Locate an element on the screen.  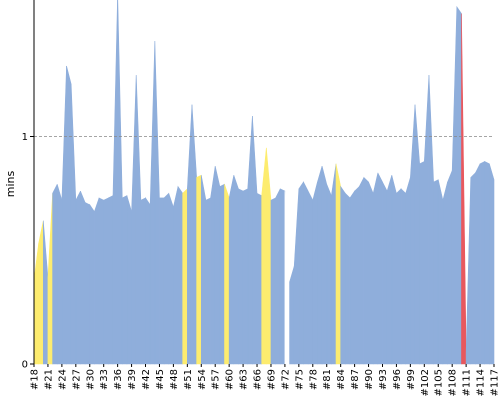
x-tick-label-27: #27 is located at coordinates (76, 379).